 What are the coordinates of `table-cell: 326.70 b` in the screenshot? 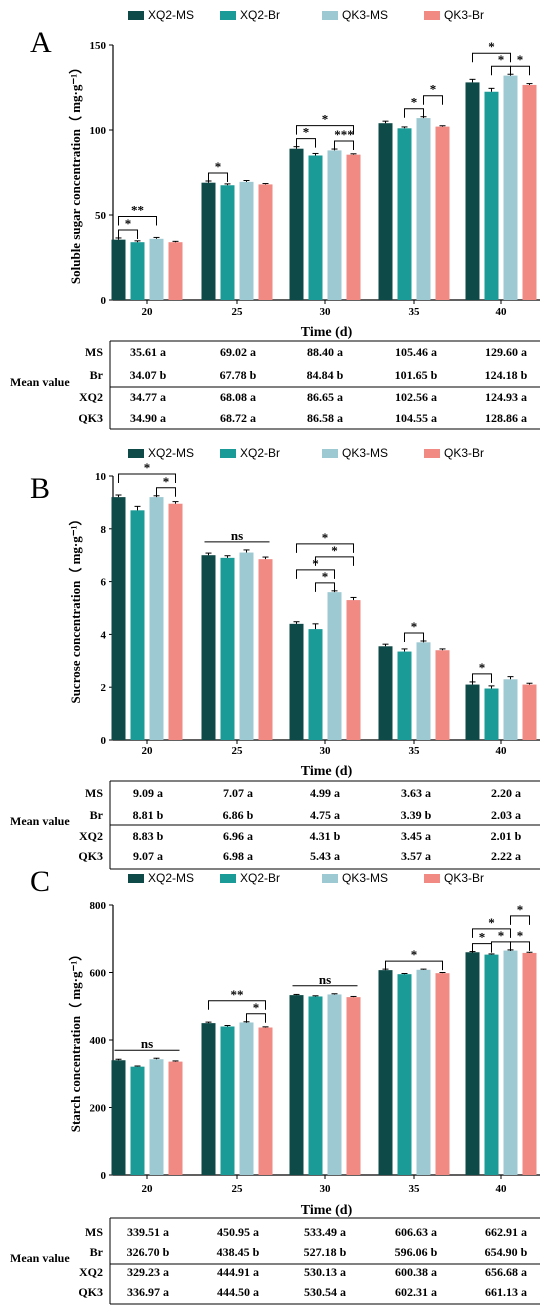 It's located at (148, 1252).